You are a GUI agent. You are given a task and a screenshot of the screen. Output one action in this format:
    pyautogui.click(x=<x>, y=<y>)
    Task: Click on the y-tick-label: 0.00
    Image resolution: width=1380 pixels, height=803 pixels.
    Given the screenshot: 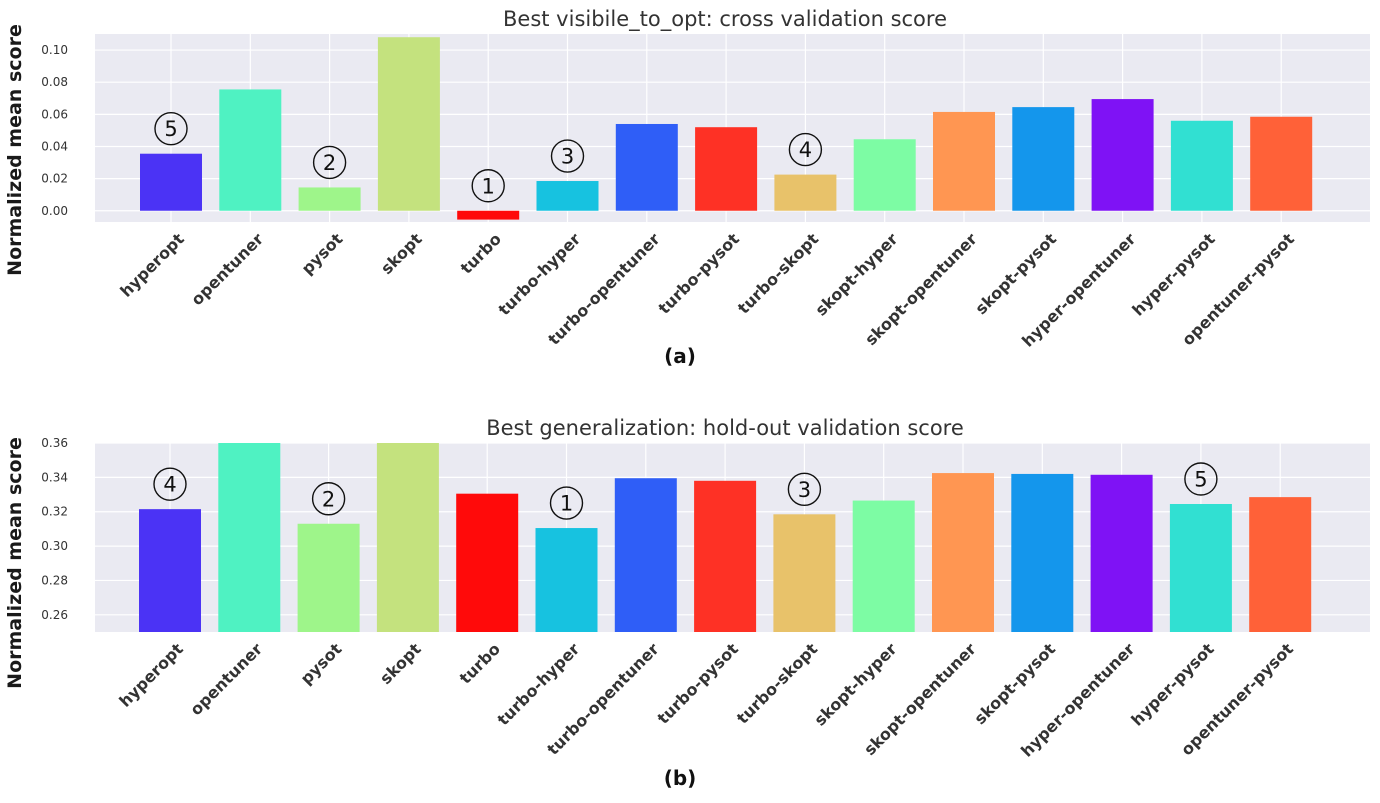 What is the action you would take?
    pyautogui.click(x=54, y=211)
    